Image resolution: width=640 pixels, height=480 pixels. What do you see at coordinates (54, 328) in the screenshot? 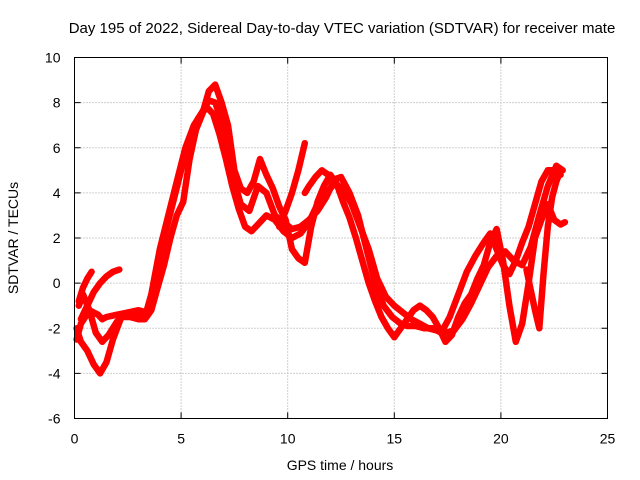
I see `y-tick-label: -2` at bounding box center [54, 328].